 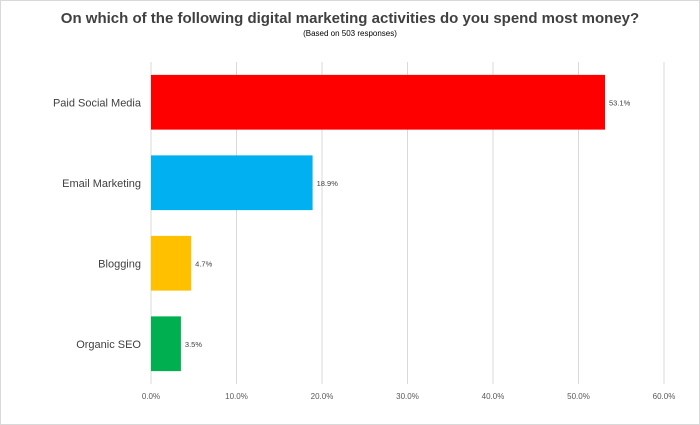 I want to click on data-label: 3.5%, so click(x=193, y=344).